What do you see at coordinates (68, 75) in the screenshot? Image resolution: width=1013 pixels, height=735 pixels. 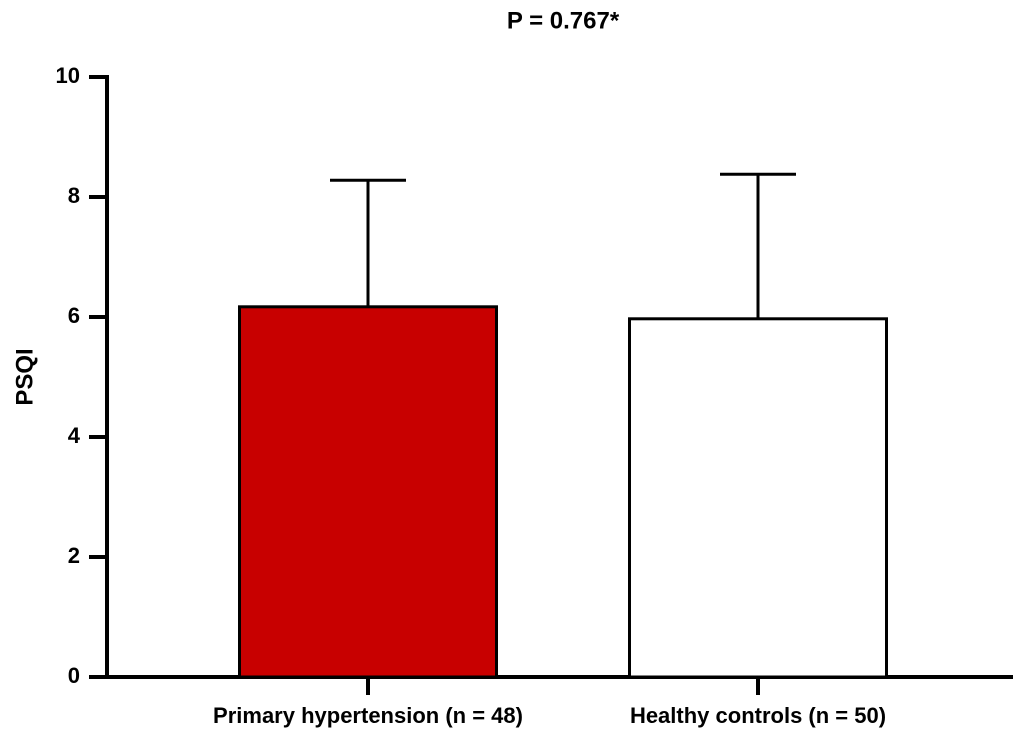 I see `y-tick-label: 10` at bounding box center [68, 75].